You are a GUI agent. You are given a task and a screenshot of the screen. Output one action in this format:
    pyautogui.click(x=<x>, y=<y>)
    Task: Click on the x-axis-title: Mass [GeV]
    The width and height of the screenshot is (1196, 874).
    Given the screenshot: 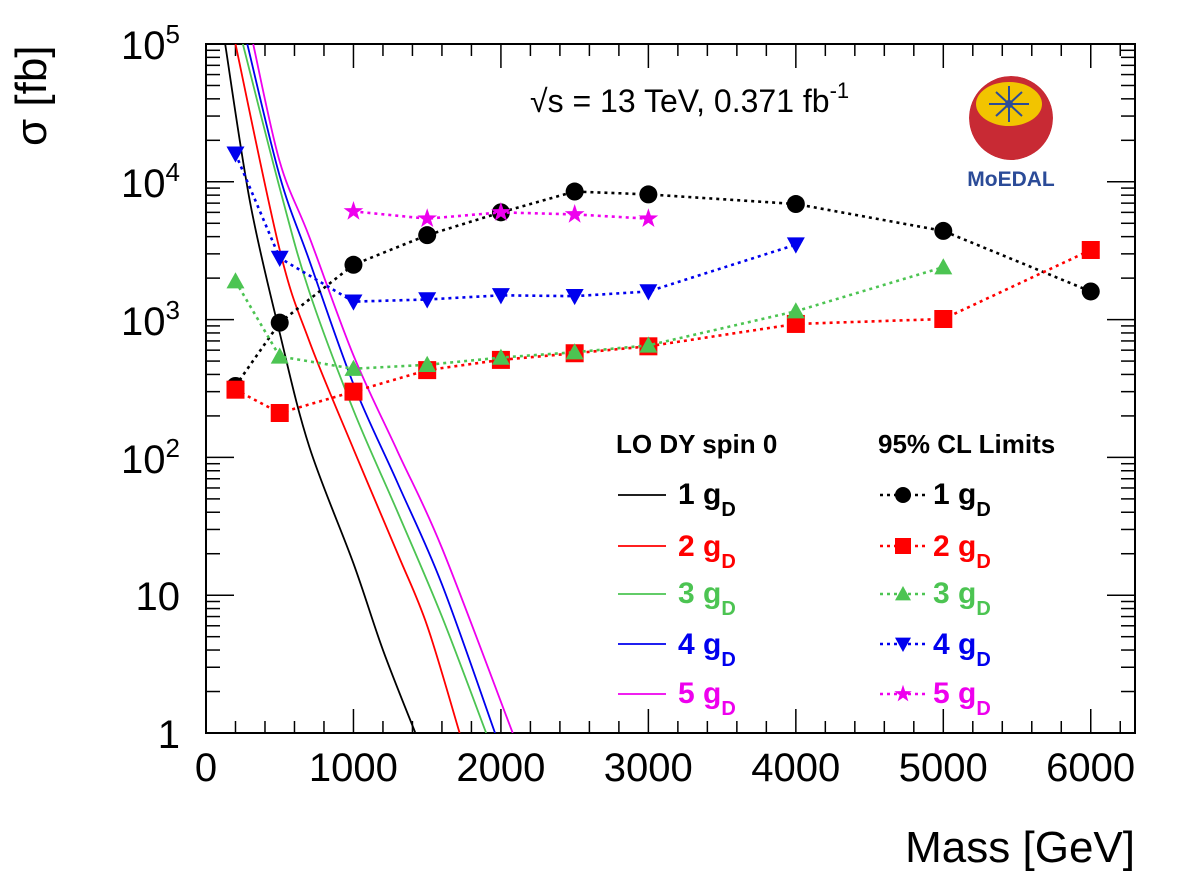 What is the action you would take?
    pyautogui.click(x=1020, y=847)
    